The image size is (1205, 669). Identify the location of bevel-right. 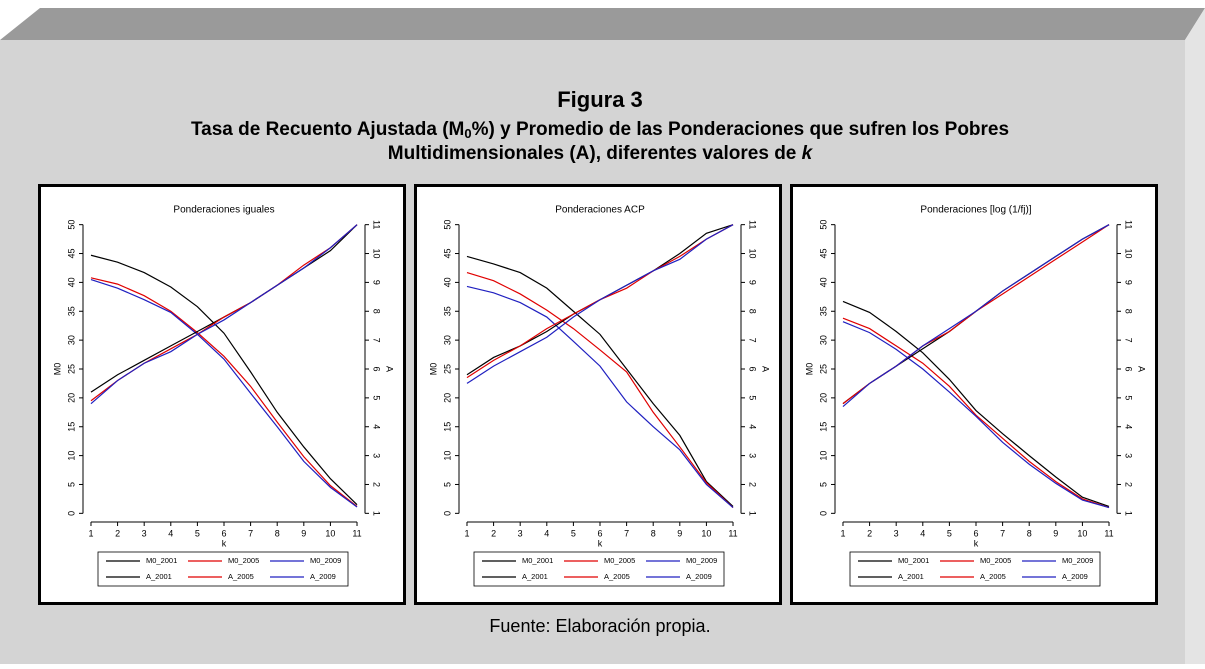
(1195, 336).